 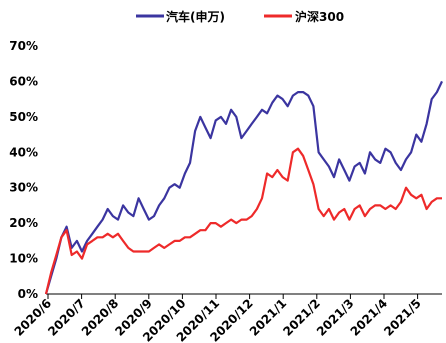 I want to click on y-tick-label: 20%, so click(x=23, y=223).